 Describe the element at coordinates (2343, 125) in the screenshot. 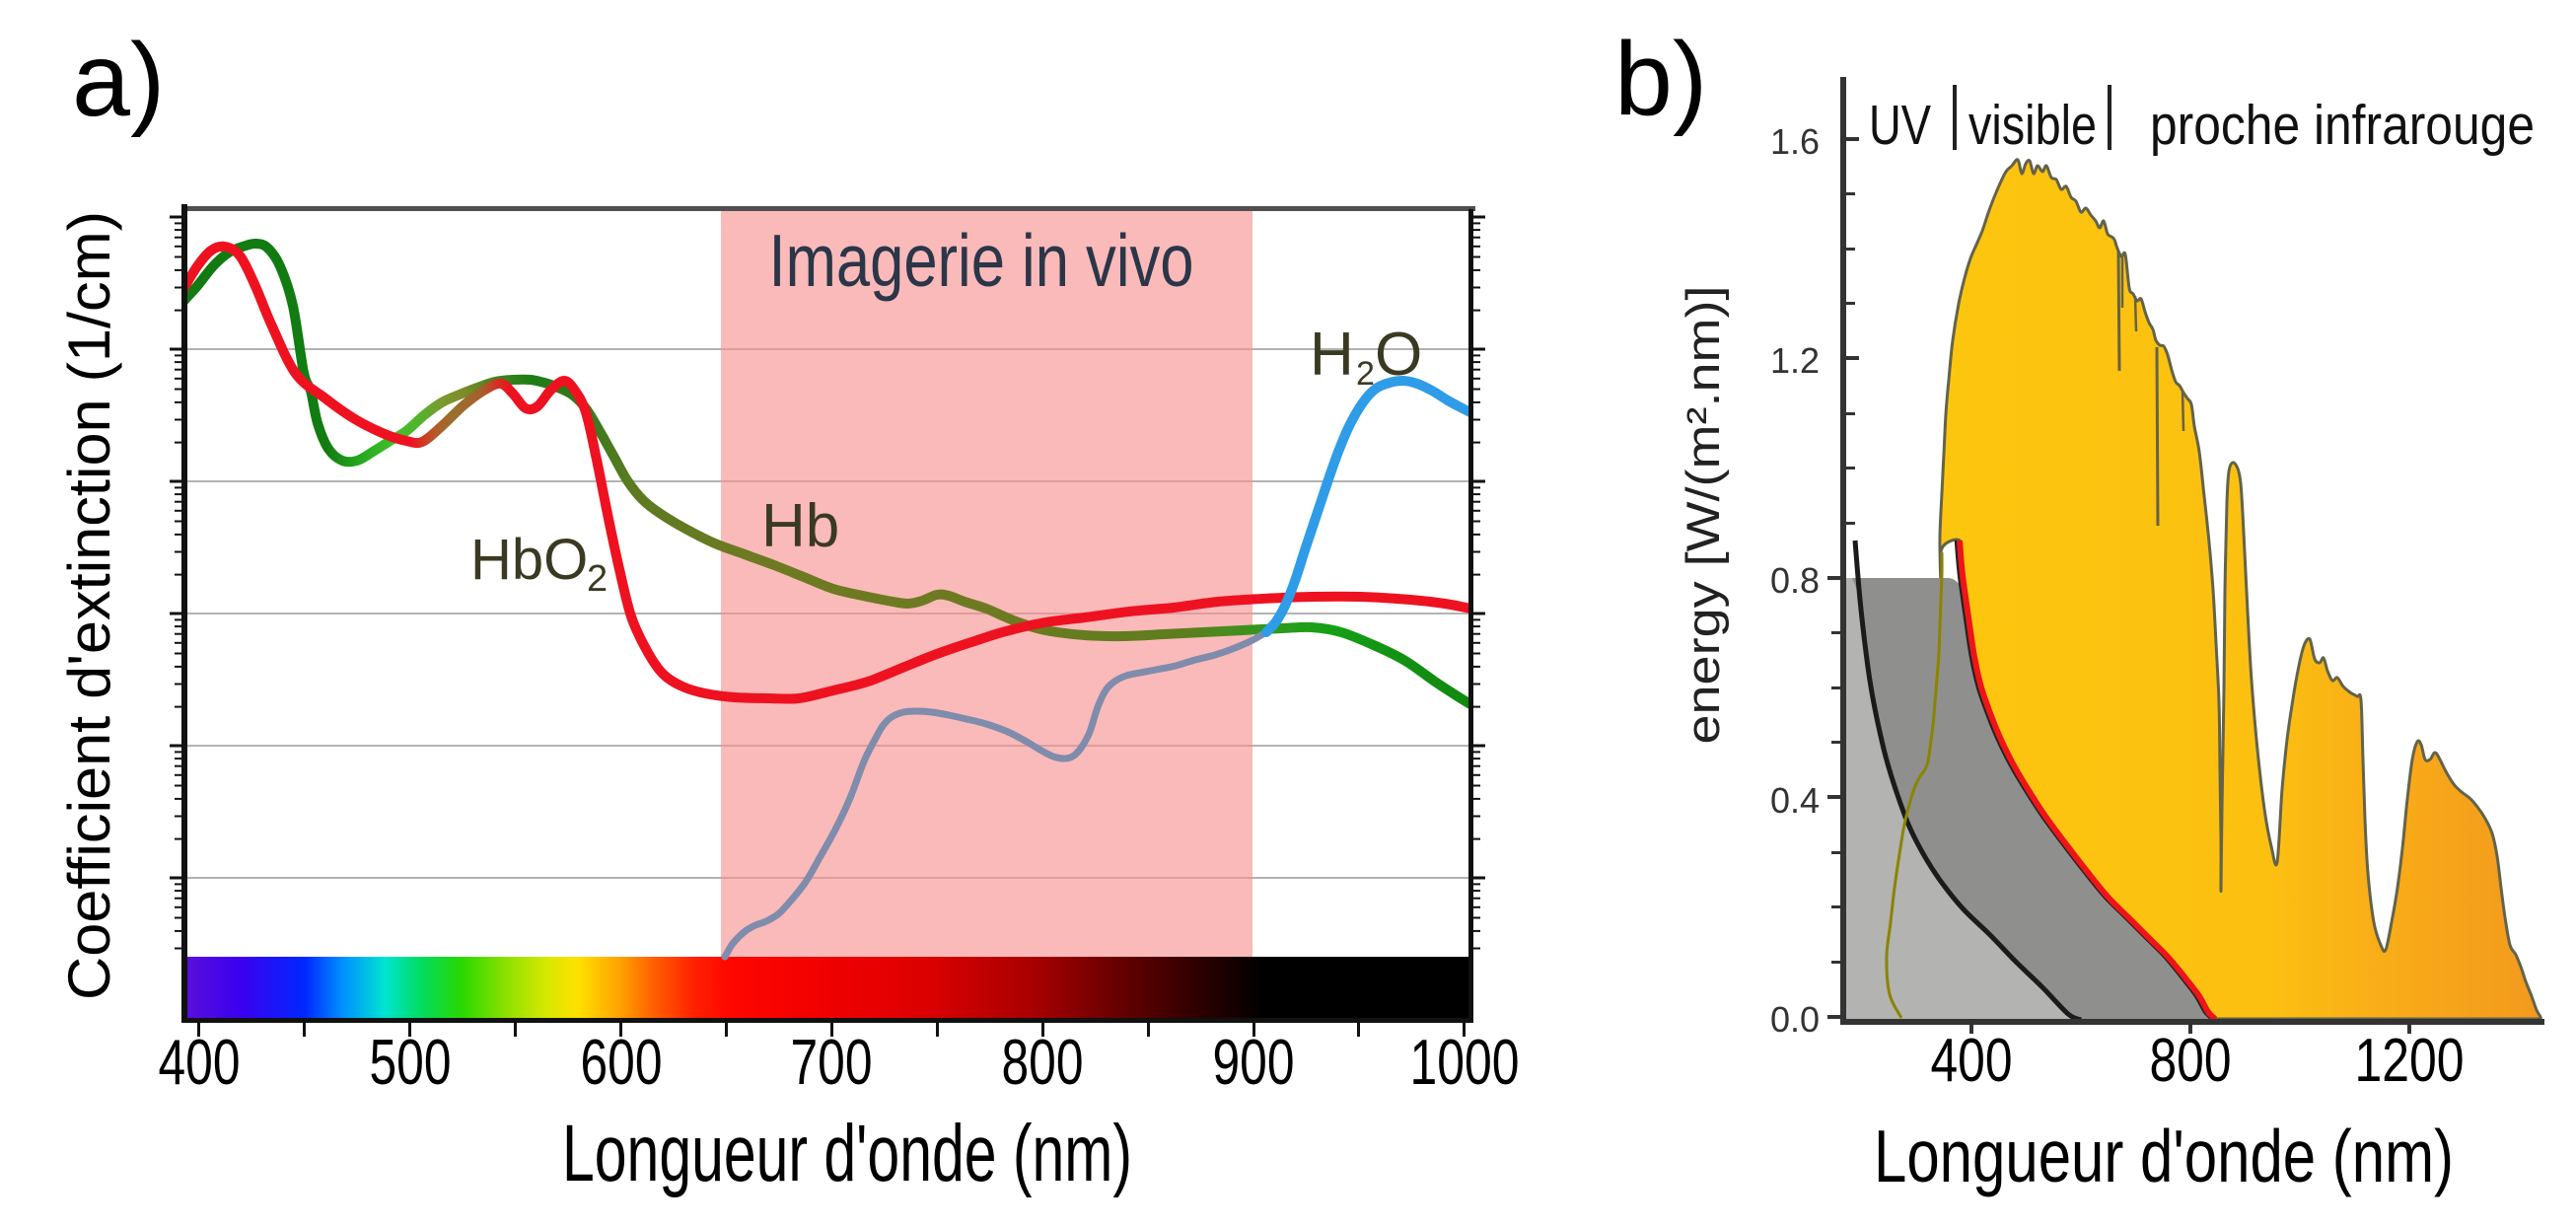

I see `svg-text: proche infrarouge` at that location.